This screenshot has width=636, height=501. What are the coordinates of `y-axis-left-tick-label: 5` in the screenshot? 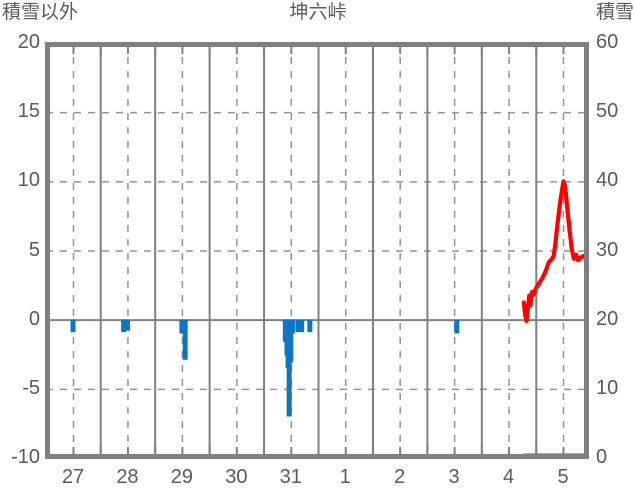 It's located at (20, 250).